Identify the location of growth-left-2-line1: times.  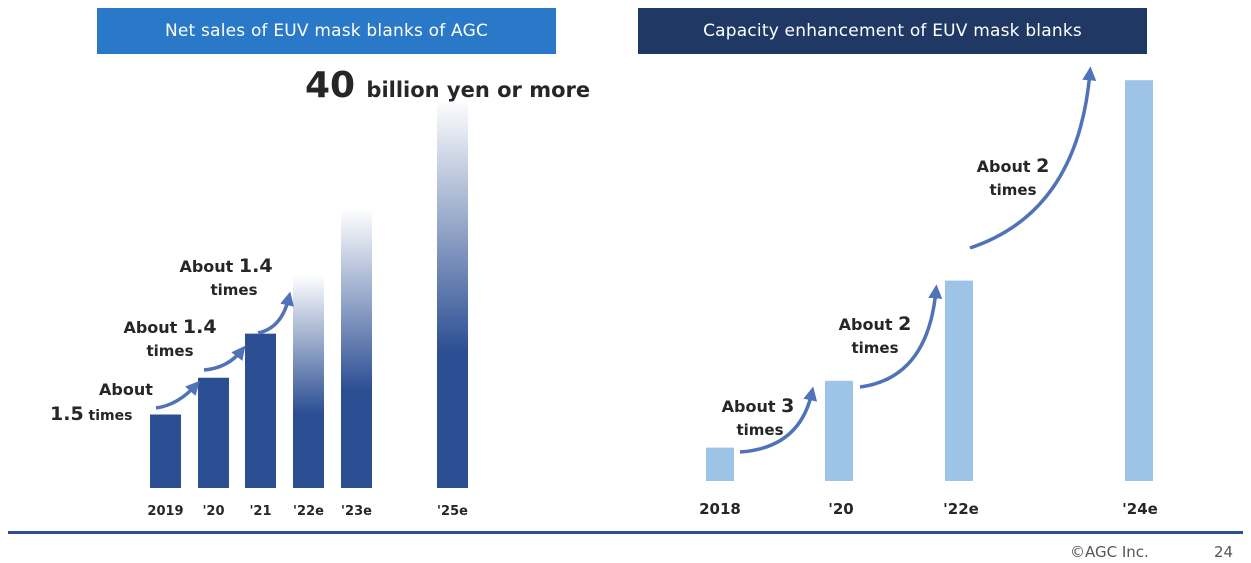
(233, 290).